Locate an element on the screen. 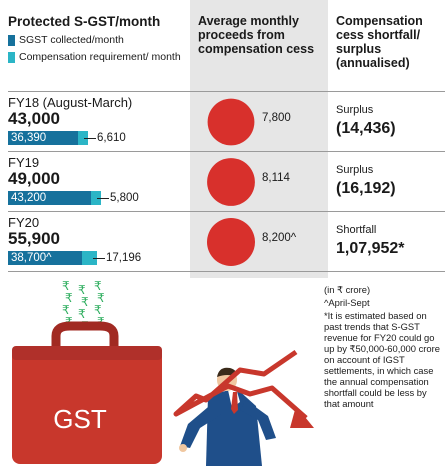  sgst-bar: 38,700^ is located at coordinates (45, 258).